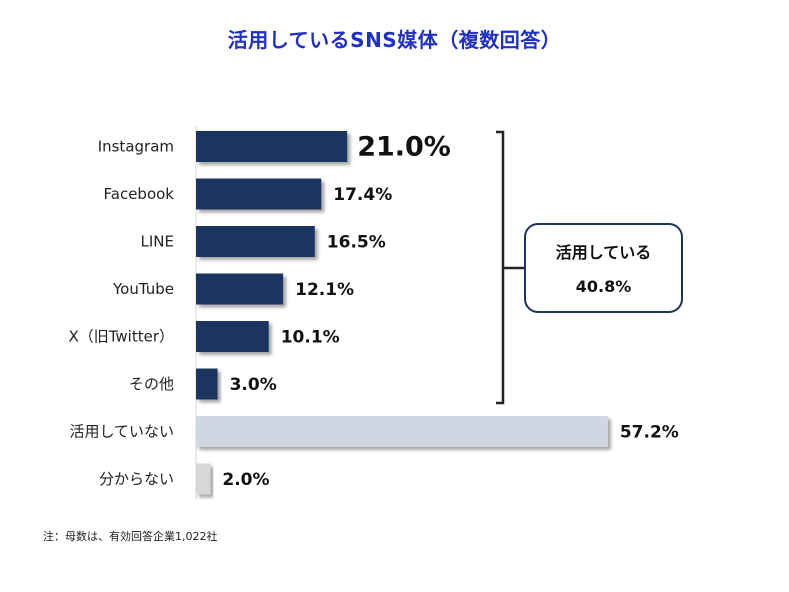  What do you see at coordinates (136, 479) in the screenshot?
I see `category-label-7: 分からない` at bounding box center [136, 479].